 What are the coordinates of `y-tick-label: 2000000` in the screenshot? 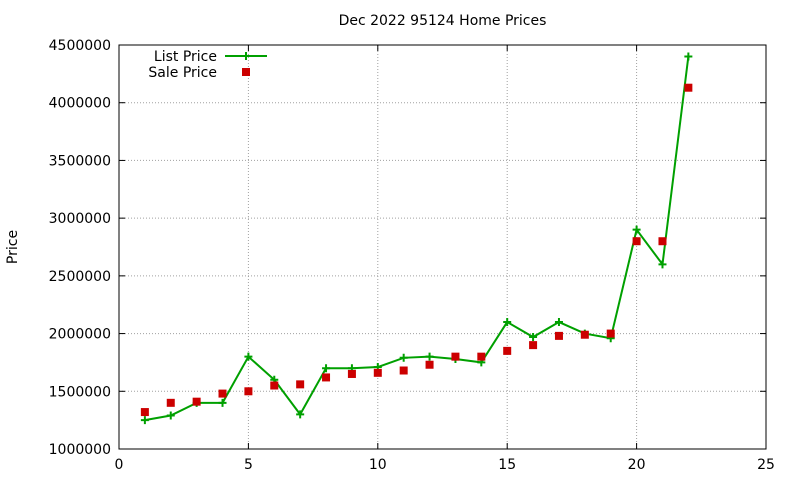 It's located at (80, 335).